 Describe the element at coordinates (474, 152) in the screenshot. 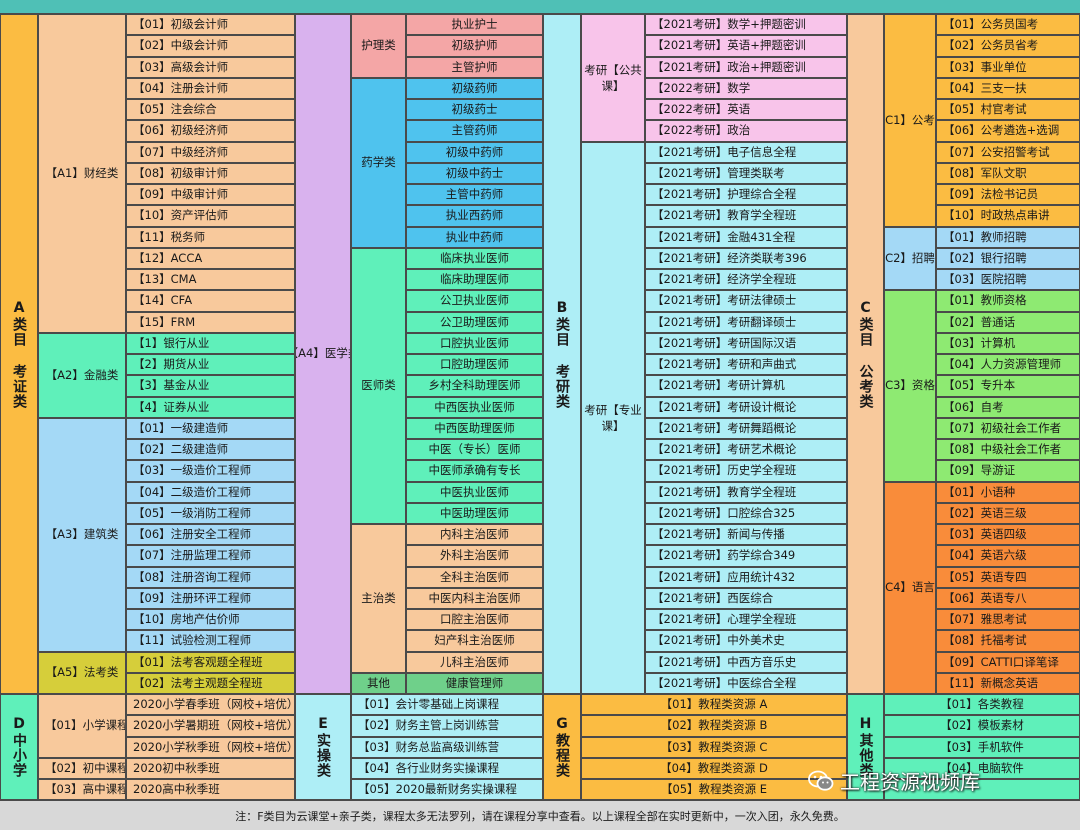

I see `course-item: 初级中药师` at that location.